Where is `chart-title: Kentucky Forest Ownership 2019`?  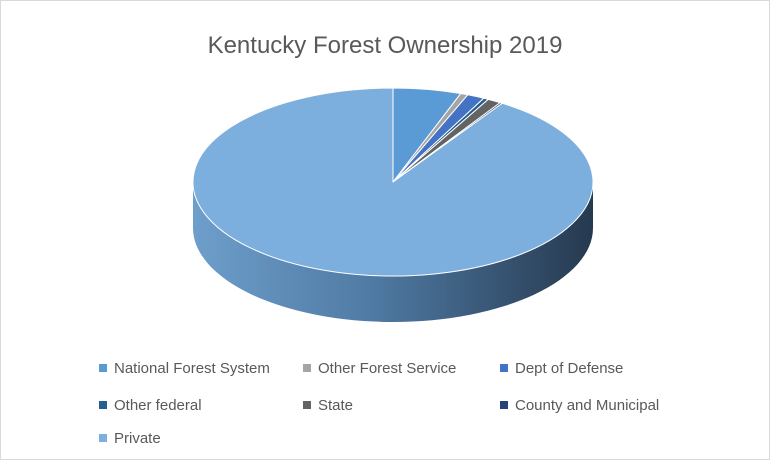 chart-title: Kentucky Forest Ownership 2019 is located at coordinates (385, 45).